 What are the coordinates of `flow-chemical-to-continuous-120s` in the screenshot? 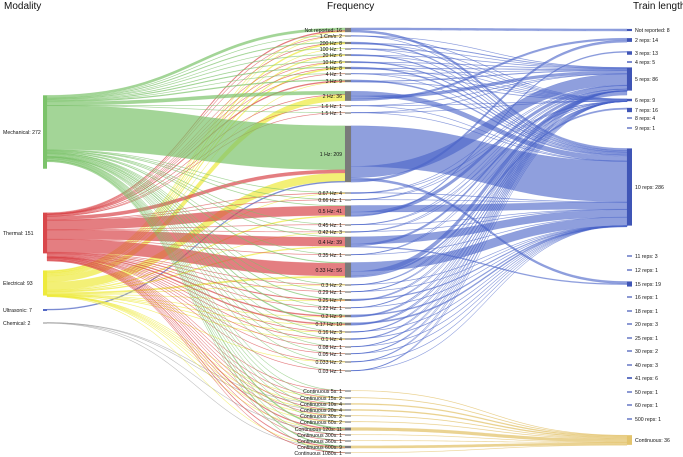 It's located at (196, 376).